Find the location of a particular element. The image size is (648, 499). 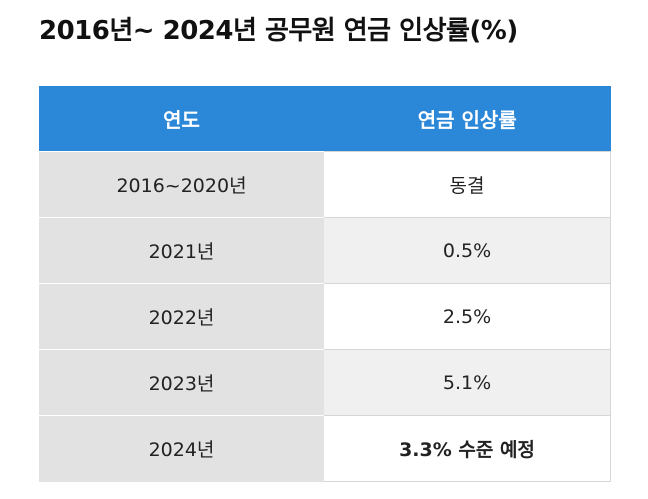

table-row: 2023년 5.1% is located at coordinates (325, 382).